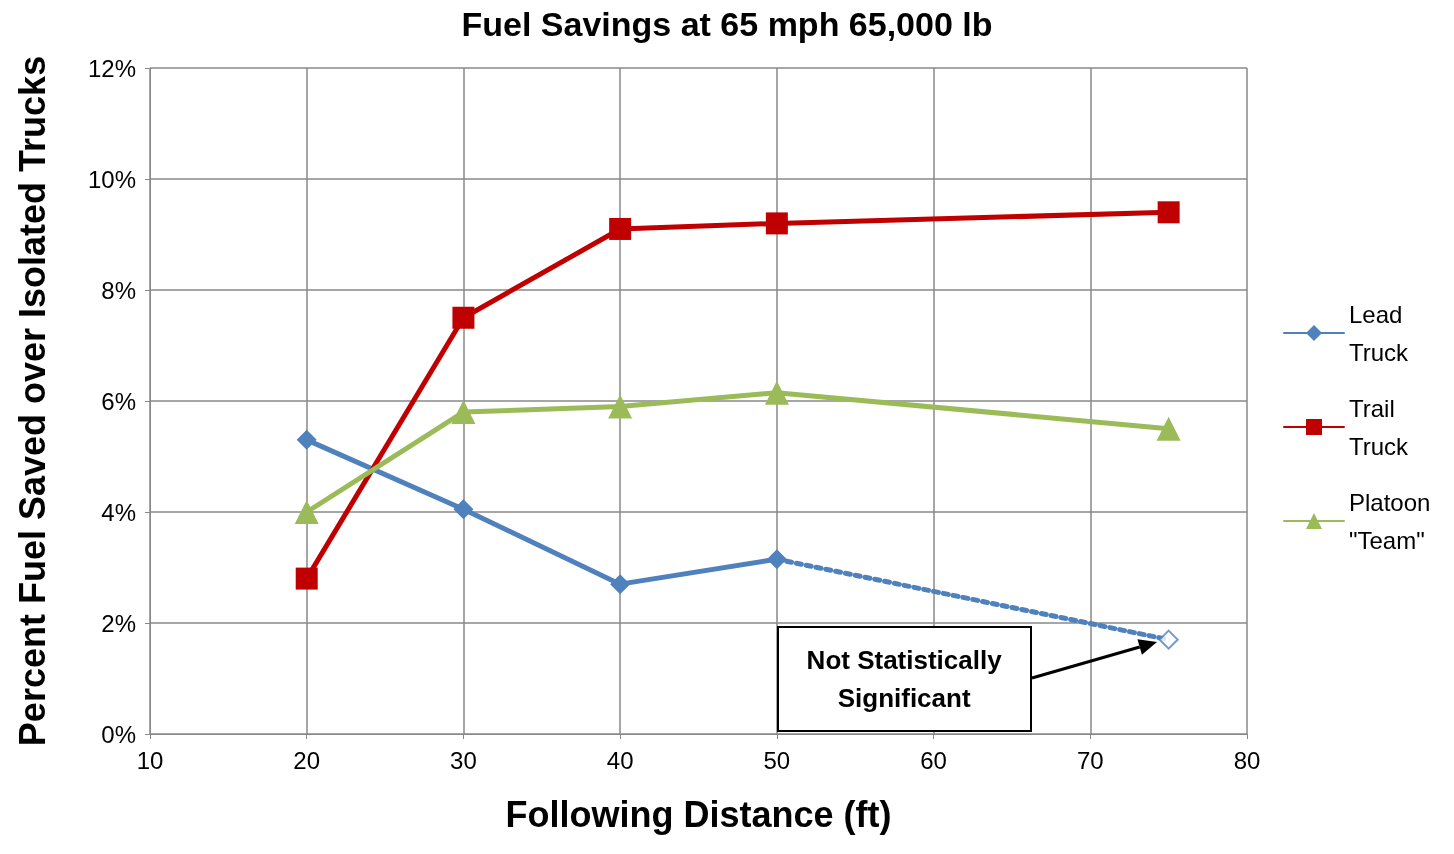  I want to click on legend-label: Lead Truck, so click(1379, 333).